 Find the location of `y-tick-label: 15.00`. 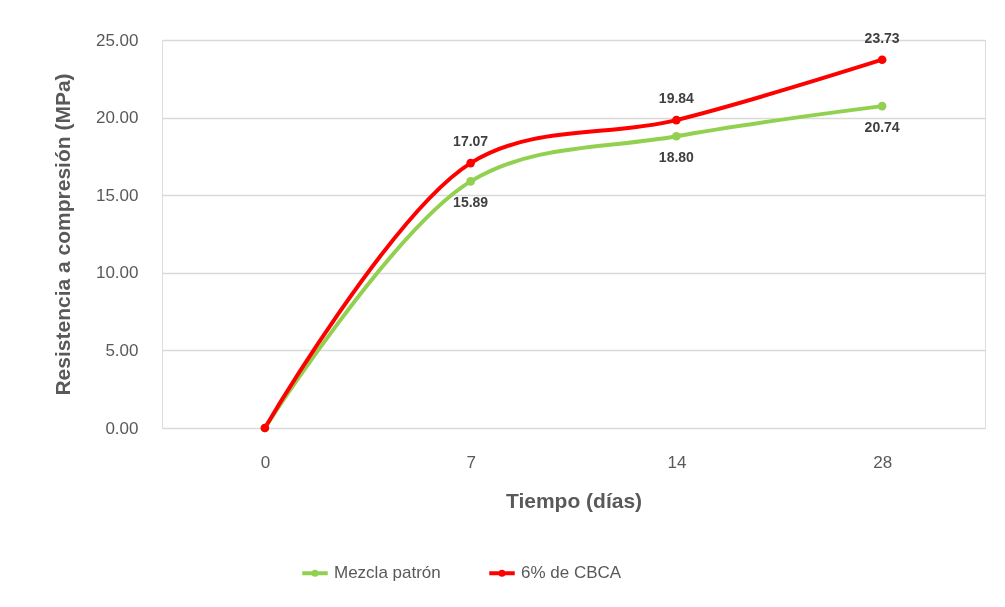

y-tick-label: 15.00 is located at coordinates (117, 195).